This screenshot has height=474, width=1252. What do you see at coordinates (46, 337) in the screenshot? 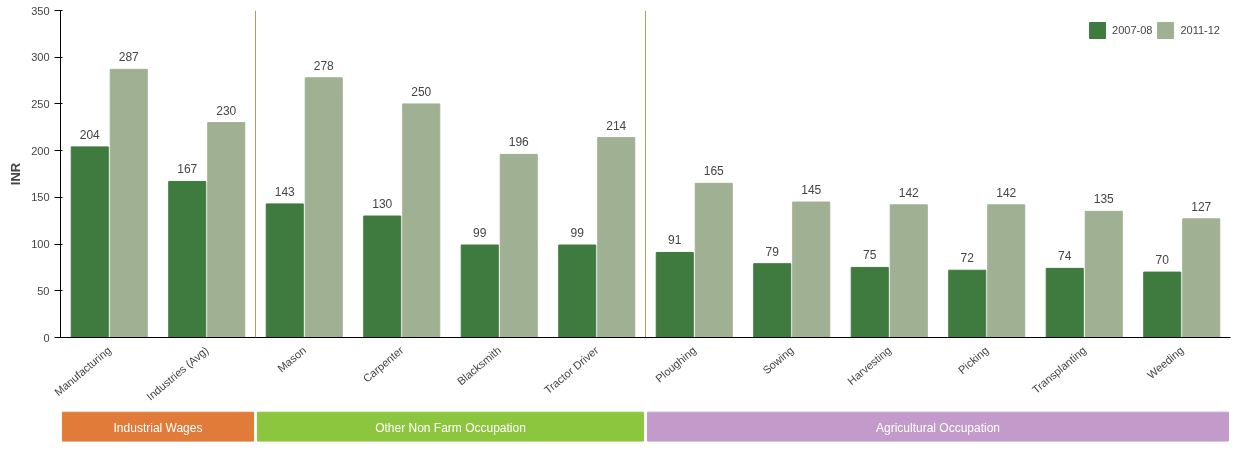
I see `y-tick-label: 0` at bounding box center [46, 337].